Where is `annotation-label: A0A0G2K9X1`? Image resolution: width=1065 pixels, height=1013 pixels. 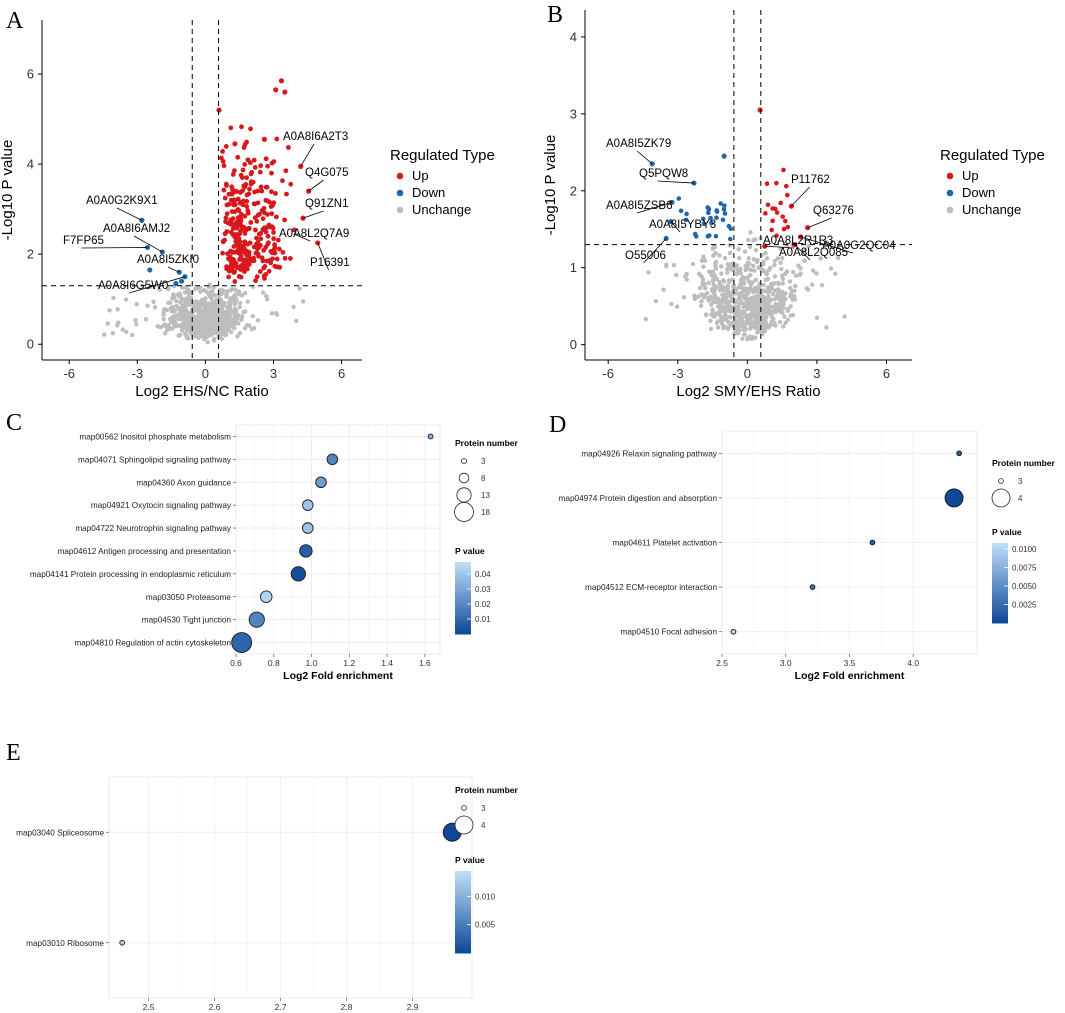 annotation-label: A0A0G2K9X1 is located at coordinates (122, 201).